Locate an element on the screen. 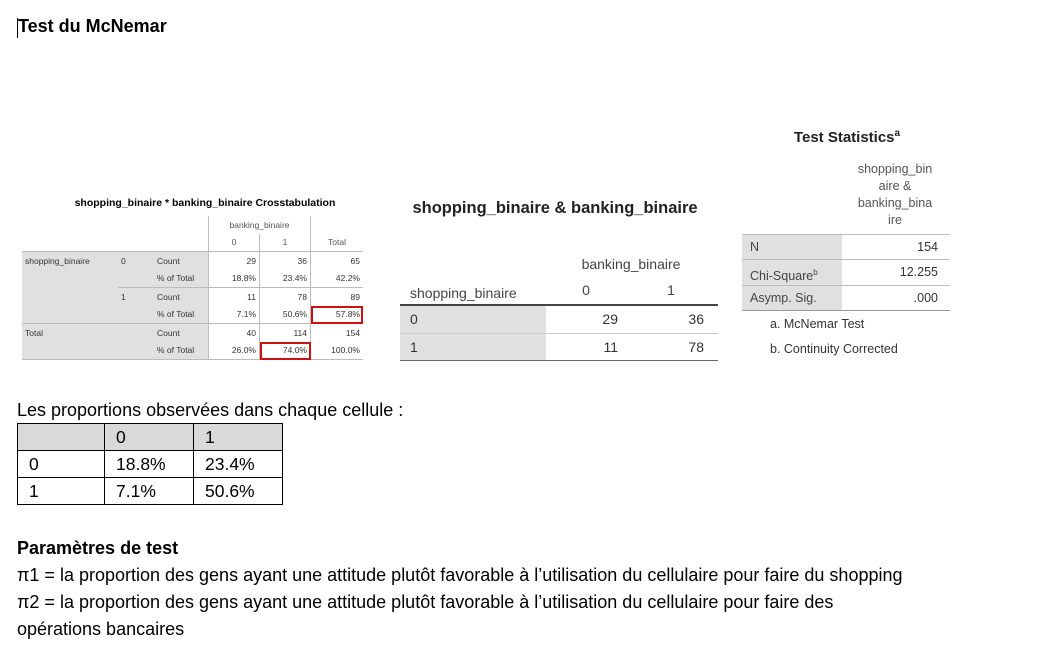 The width and height of the screenshot is (1038, 649). test-stats-label-sup: b is located at coordinates (815, 272).